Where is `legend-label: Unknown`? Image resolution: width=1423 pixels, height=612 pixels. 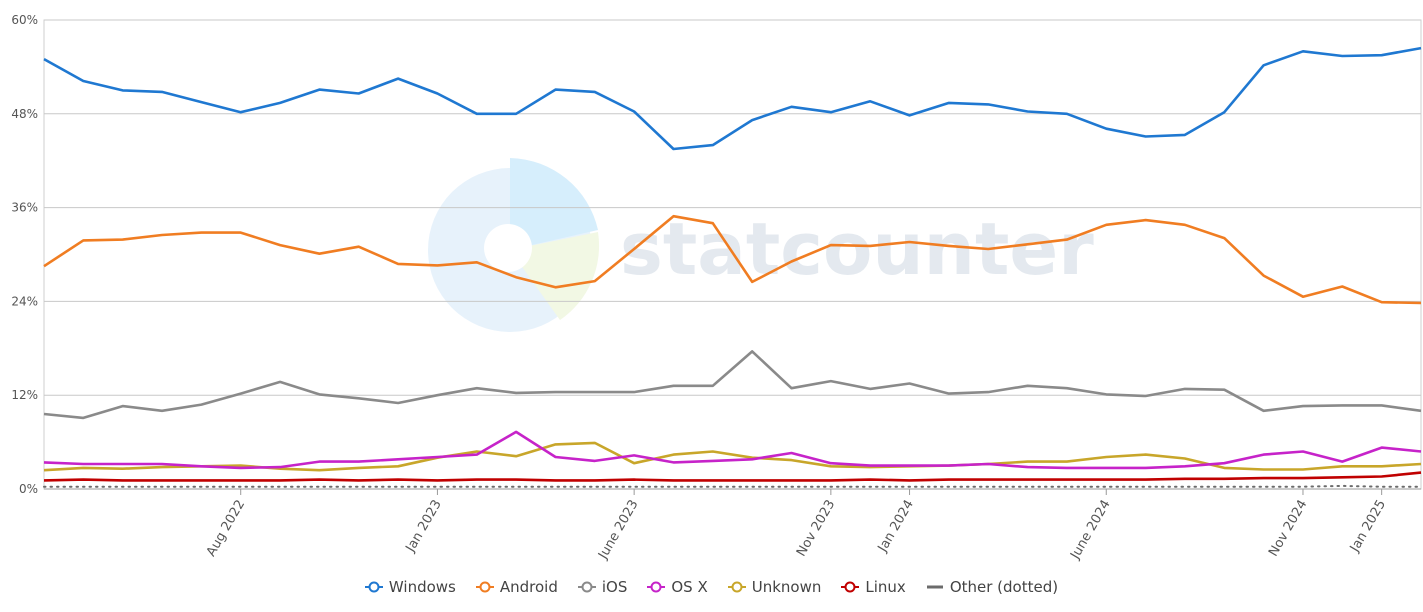 legend-label: Unknown is located at coordinates (786, 587).